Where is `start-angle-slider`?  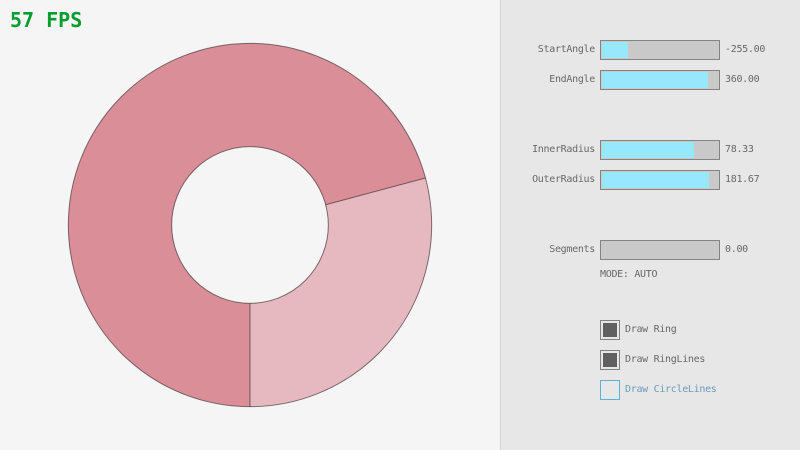 start-angle-slider is located at coordinates (660, 50).